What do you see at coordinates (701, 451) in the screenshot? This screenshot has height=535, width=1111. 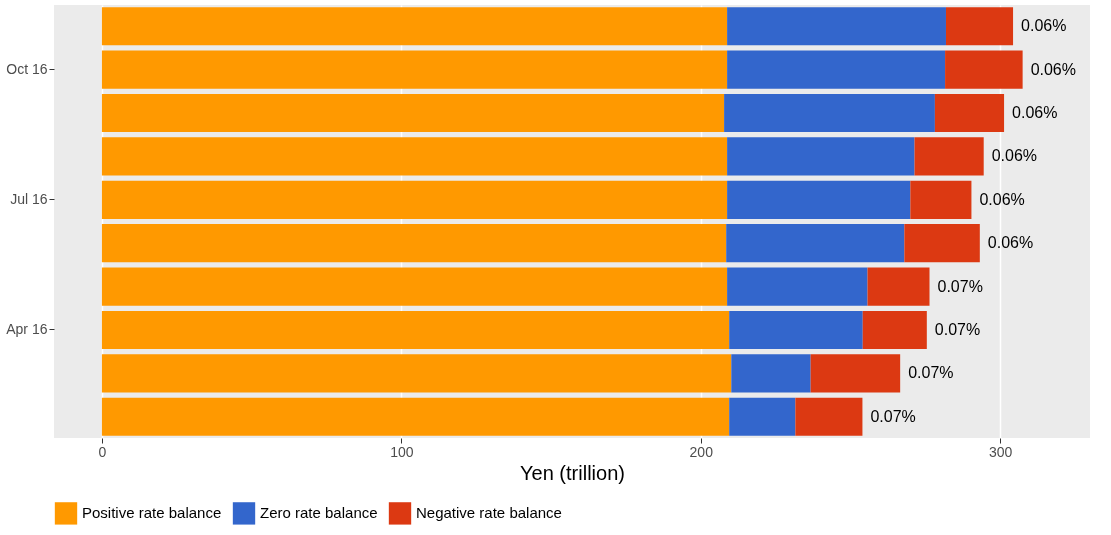 I see `x-tick-label: 200` at bounding box center [701, 451].